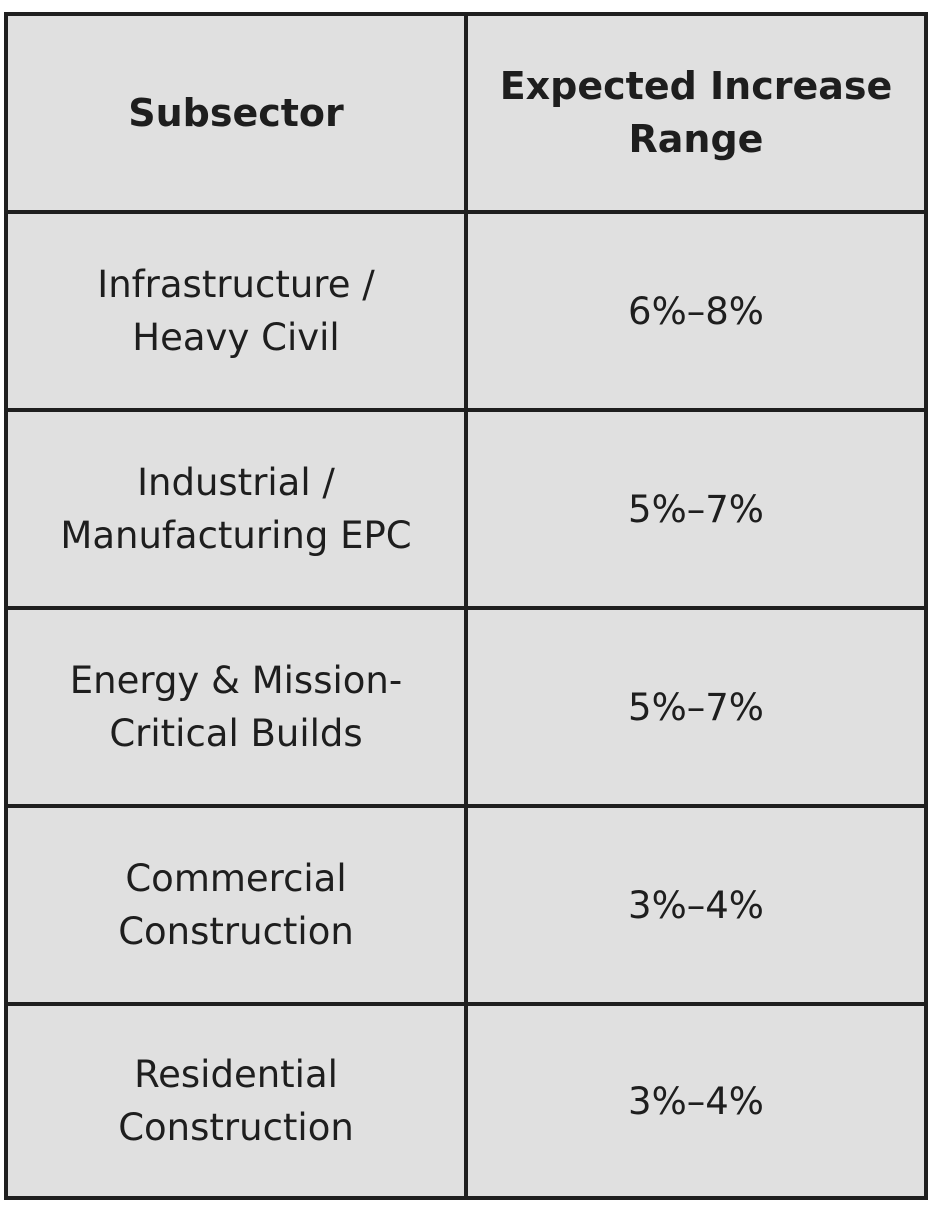 The width and height of the screenshot is (930, 1208). I want to click on table-cell-subsector: Commercial Construction, so click(238, 907).